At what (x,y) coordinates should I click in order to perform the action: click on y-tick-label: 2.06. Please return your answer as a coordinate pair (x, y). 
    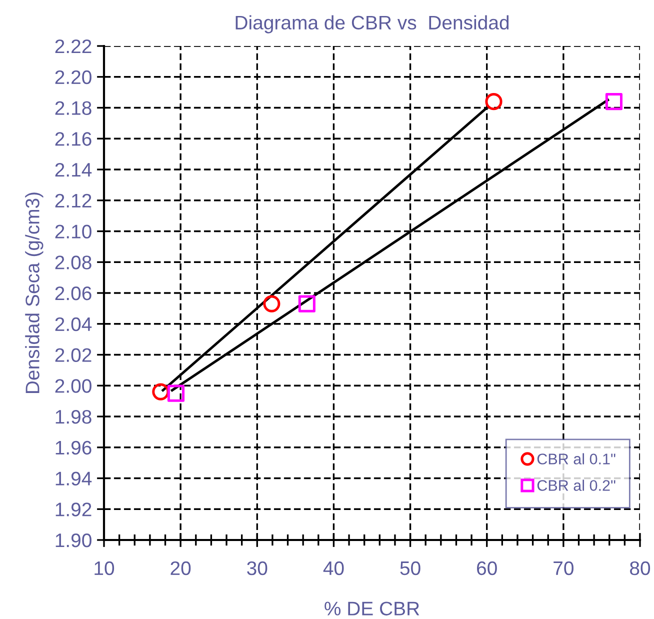
    Looking at the image, I should click on (73, 293).